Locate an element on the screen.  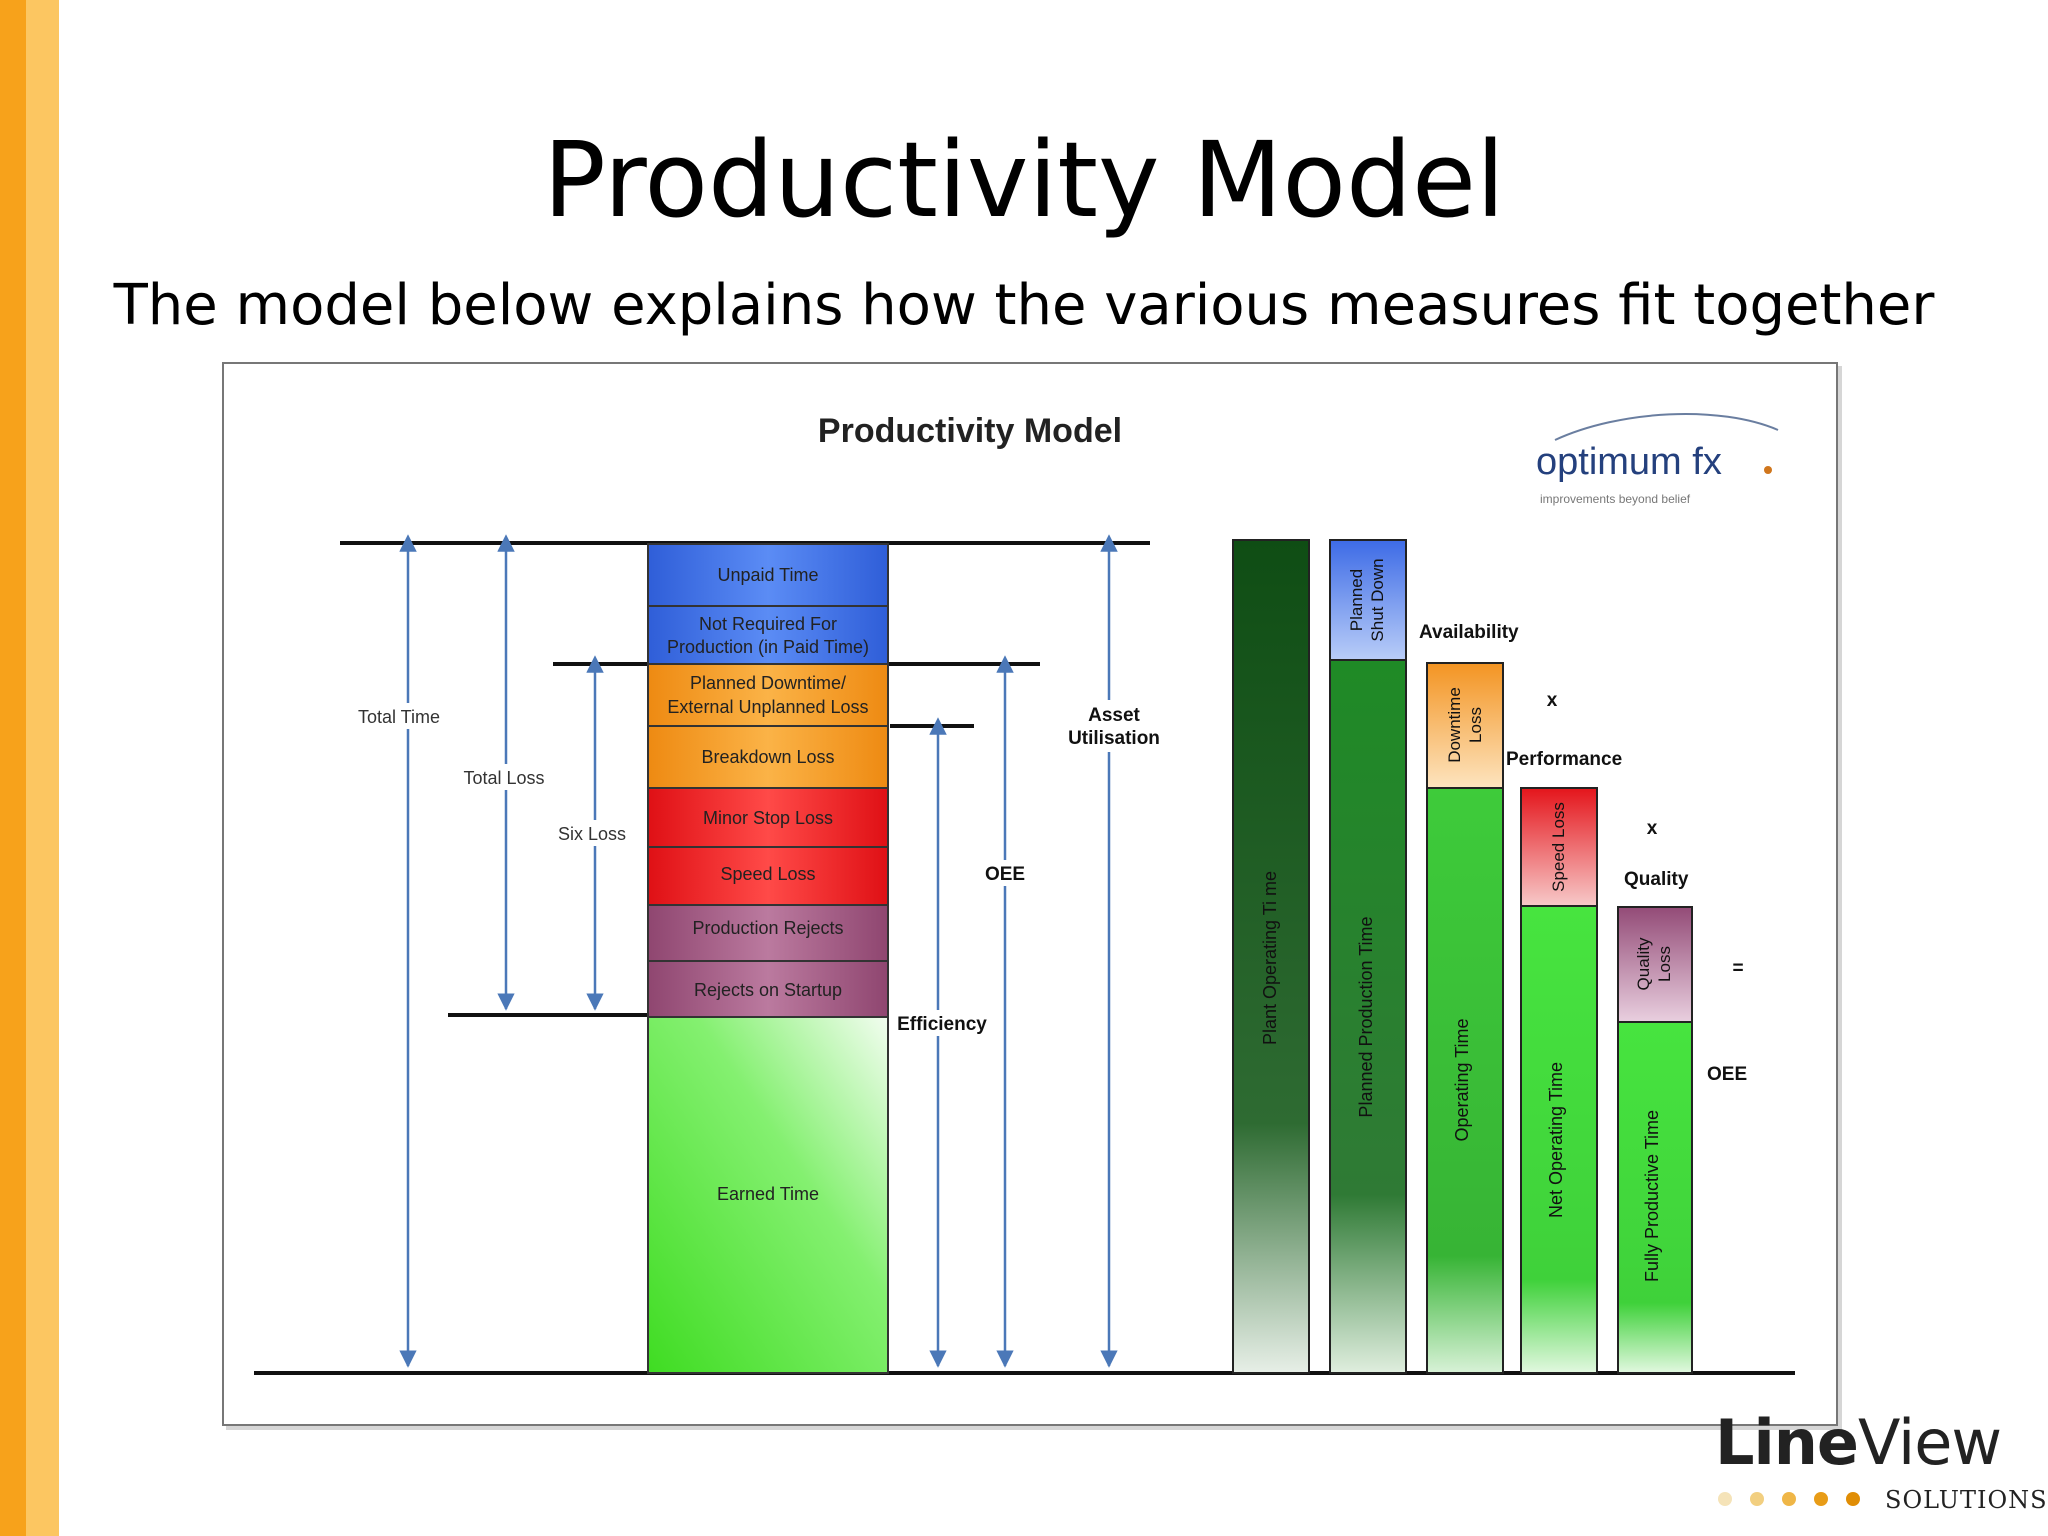
optimum-fx-logo: optimum fx improvements beyond belief is located at coordinates (1657, 459).